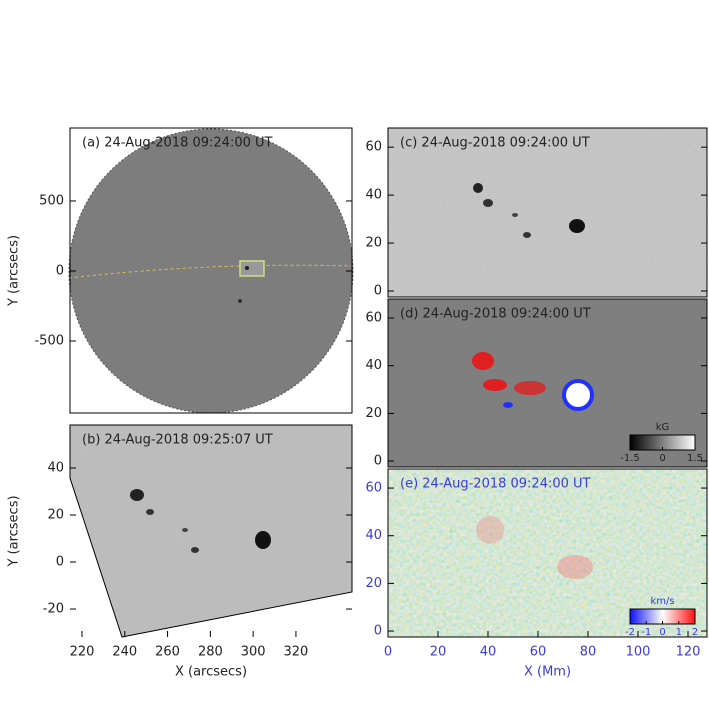 The image size is (709, 709). I want to click on colorbar-label: kG, so click(663, 427).